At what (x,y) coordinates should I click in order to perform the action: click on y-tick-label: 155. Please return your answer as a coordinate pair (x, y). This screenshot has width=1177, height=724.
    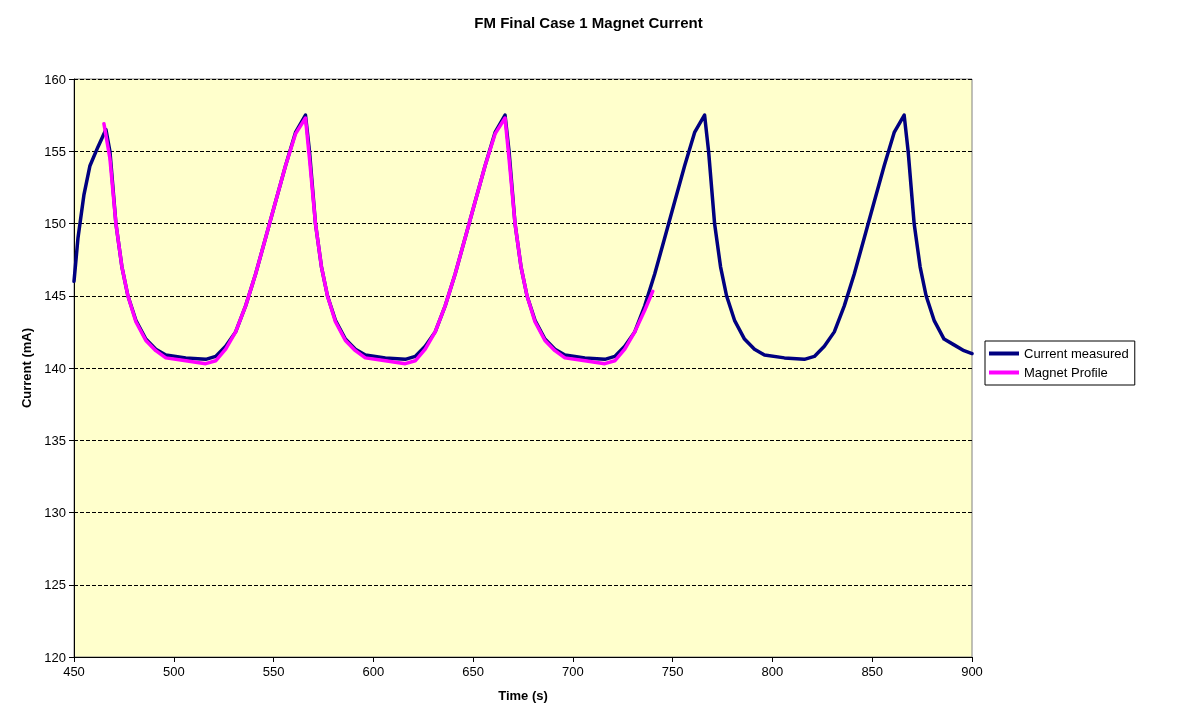
    Looking at the image, I should click on (55, 151).